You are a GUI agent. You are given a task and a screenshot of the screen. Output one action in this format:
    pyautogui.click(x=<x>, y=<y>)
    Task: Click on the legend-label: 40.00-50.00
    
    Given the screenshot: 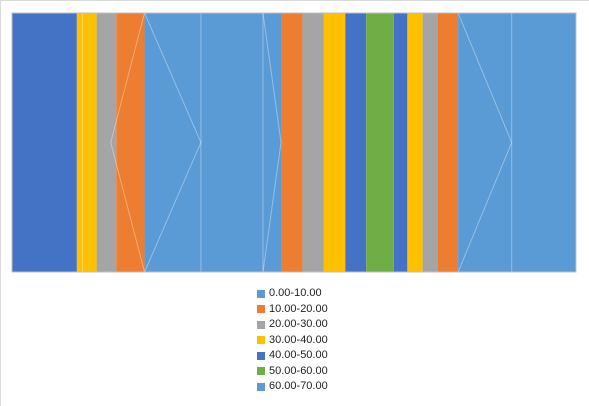 What is the action you would take?
    pyautogui.click(x=298, y=355)
    